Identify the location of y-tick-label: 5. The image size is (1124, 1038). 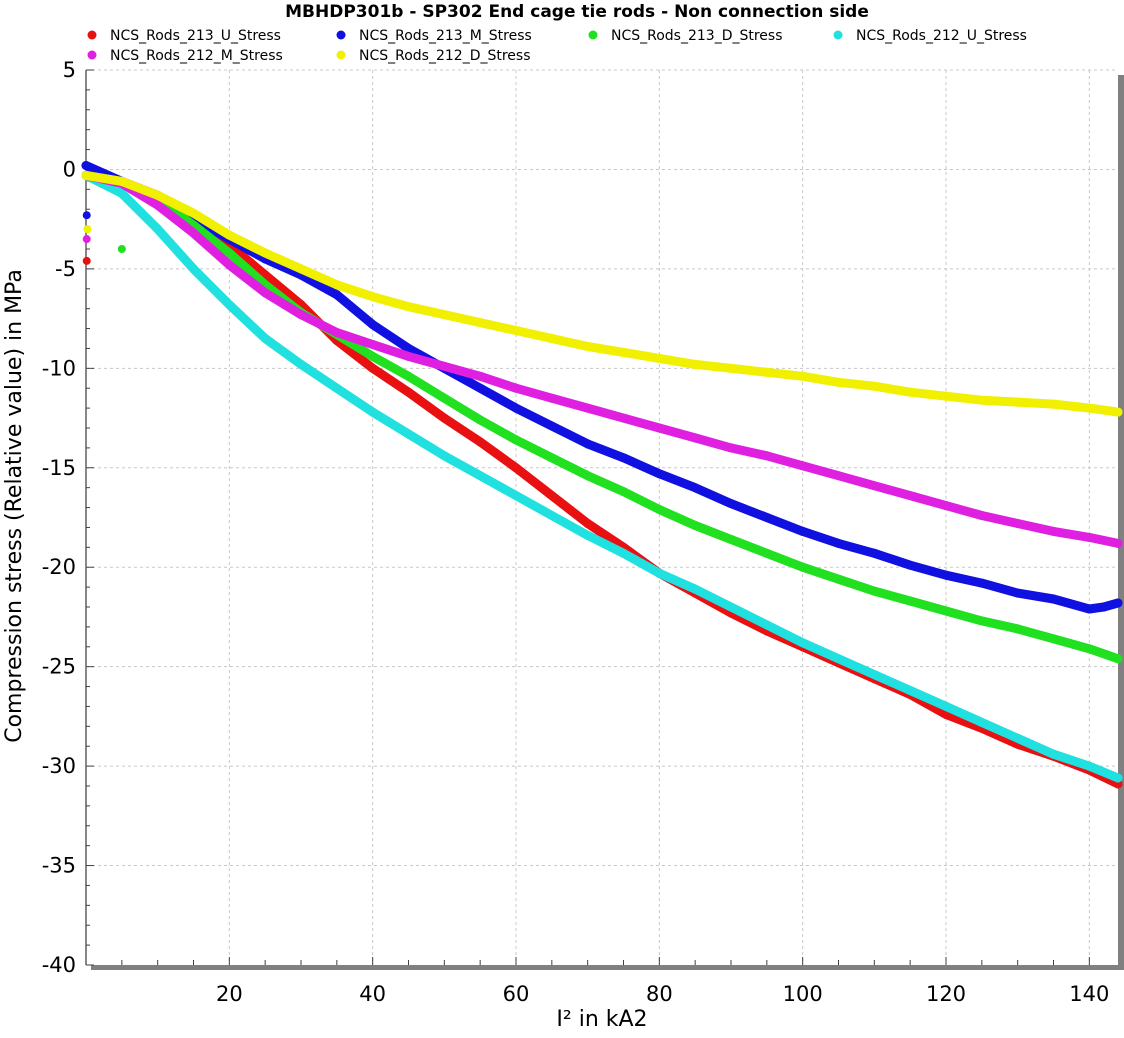
(69, 70).